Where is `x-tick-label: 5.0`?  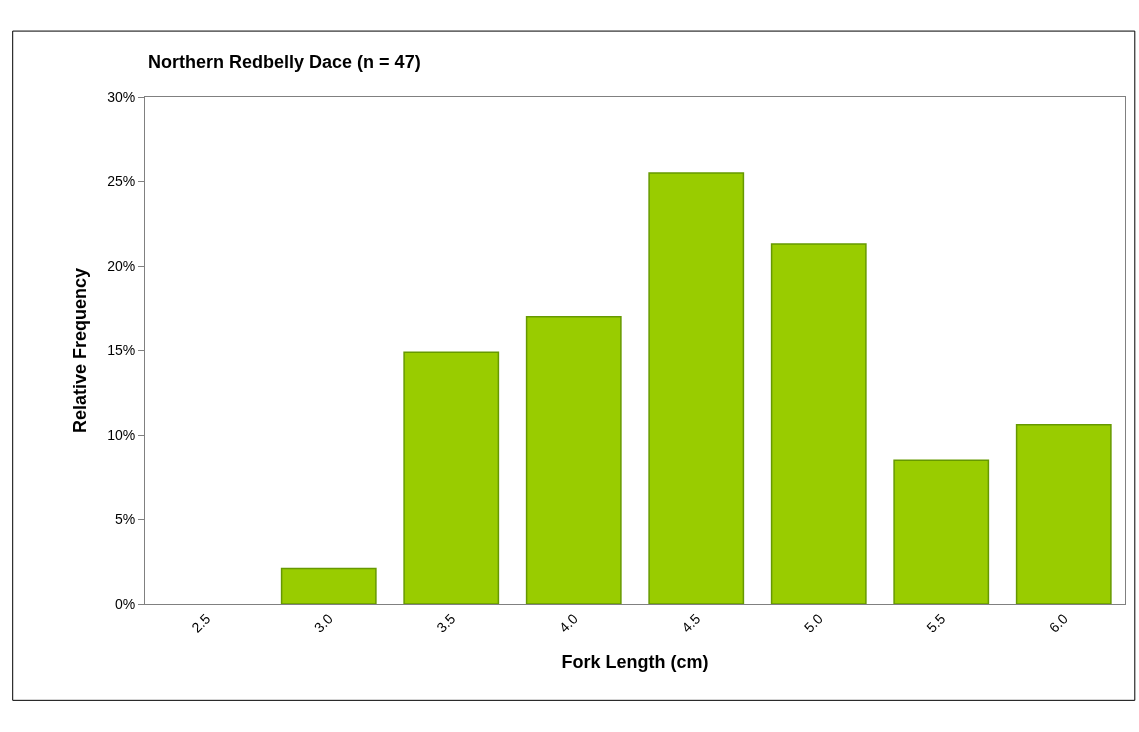
x-tick-label: 5.0 is located at coordinates (813, 623).